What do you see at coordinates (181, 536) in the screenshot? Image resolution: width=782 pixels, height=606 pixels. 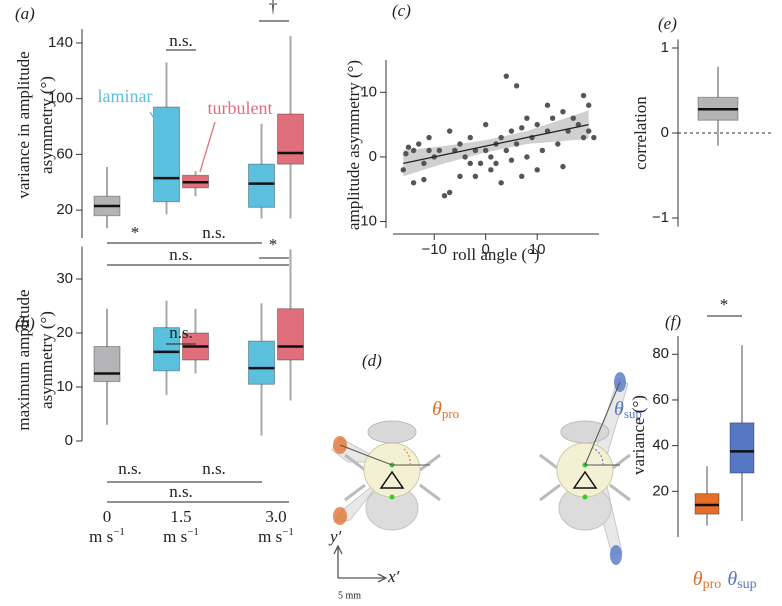 I see `x-unit: m s−1` at bounding box center [181, 536].